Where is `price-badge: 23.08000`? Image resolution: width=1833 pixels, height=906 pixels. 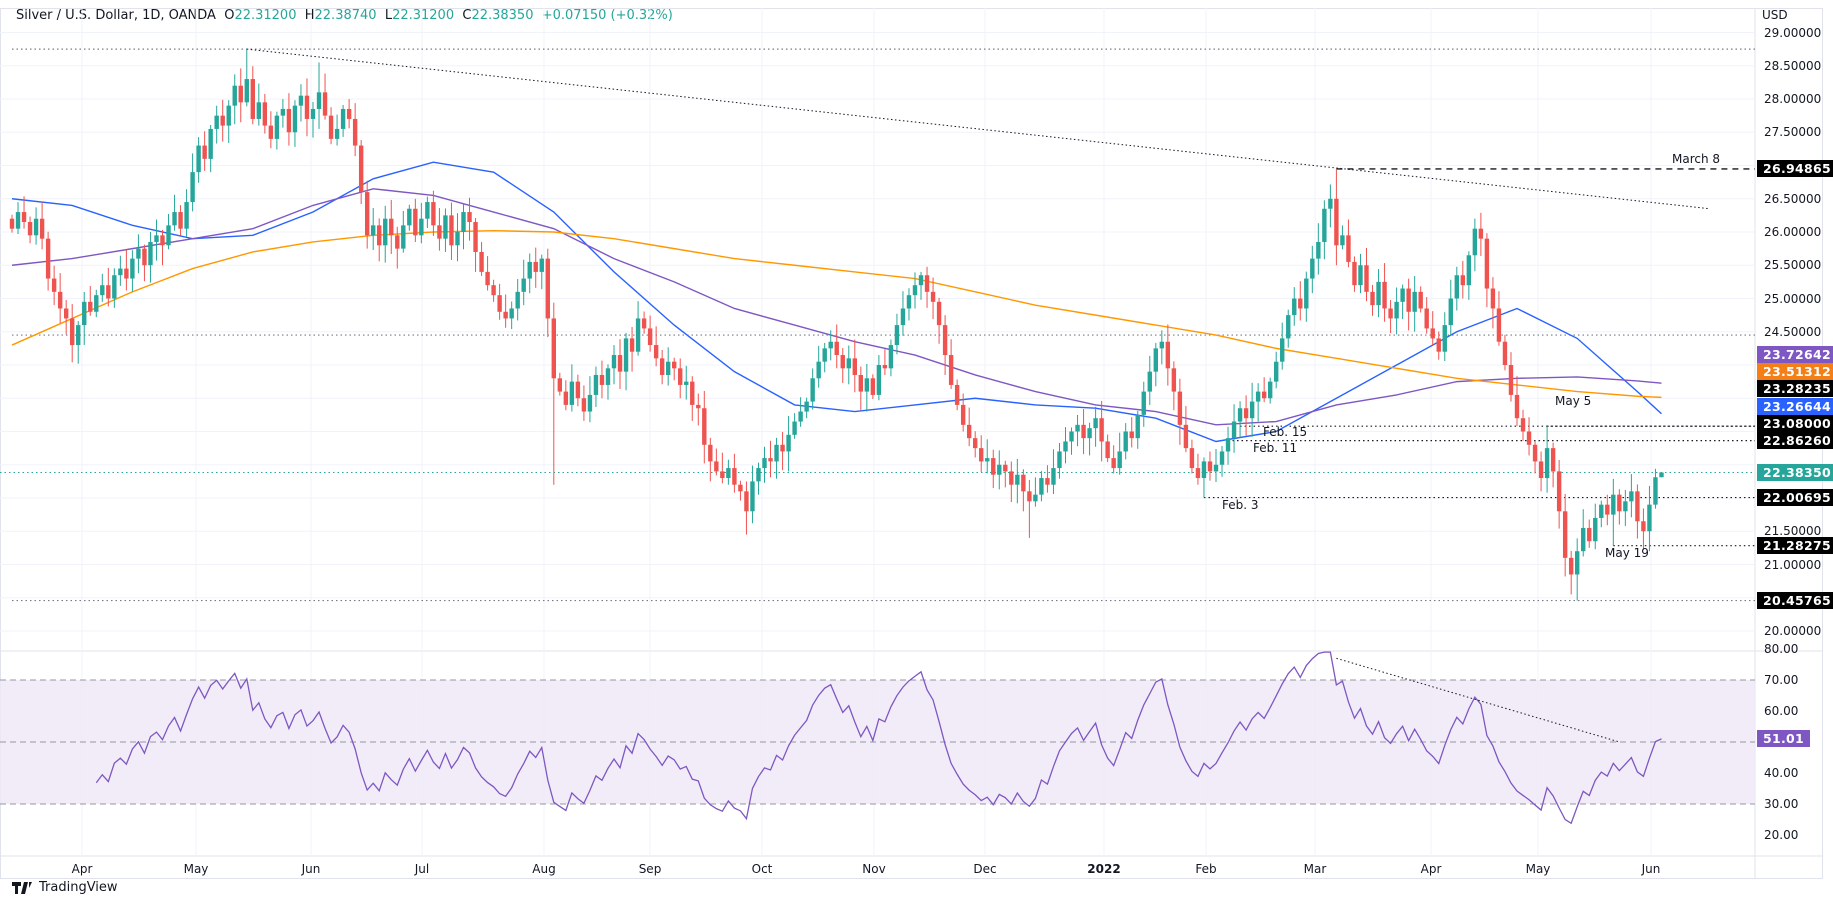
price-badge: 23.08000 is located at coordinates (1795, 423).